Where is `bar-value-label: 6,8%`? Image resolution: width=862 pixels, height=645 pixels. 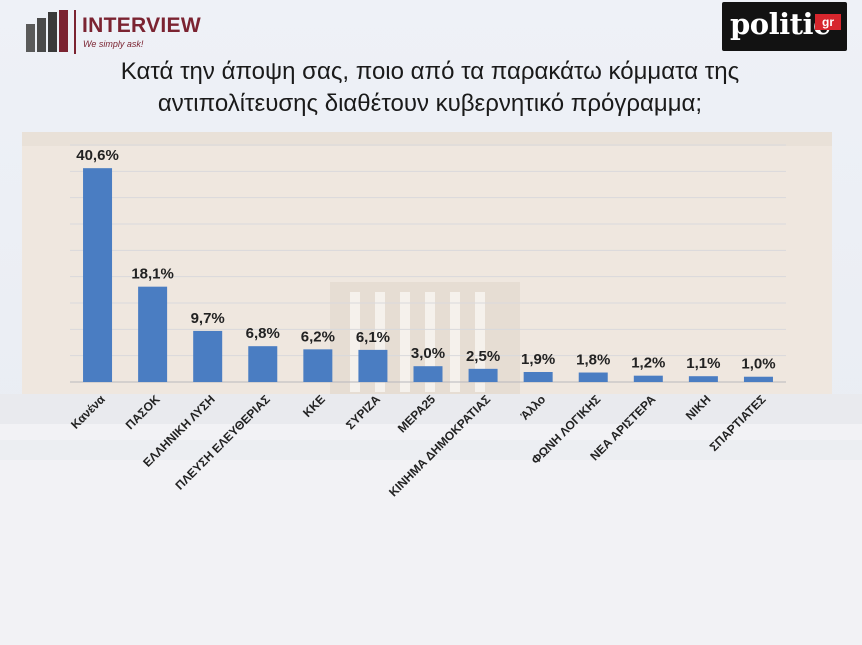 bar-value-label: 6,8% is located at coordinates (263, 333).